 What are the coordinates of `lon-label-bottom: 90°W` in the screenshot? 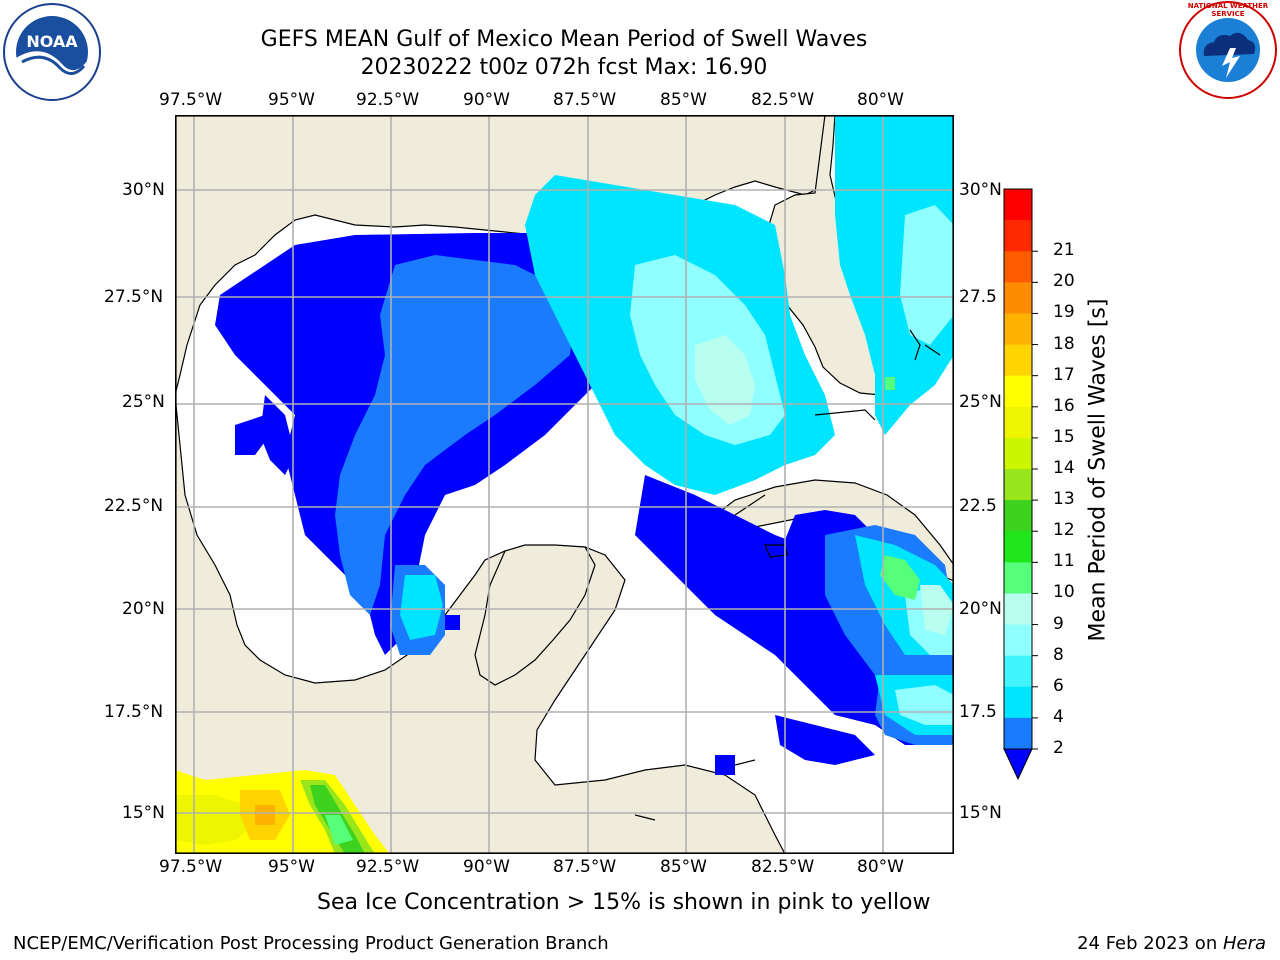 It's located at (486, 867).